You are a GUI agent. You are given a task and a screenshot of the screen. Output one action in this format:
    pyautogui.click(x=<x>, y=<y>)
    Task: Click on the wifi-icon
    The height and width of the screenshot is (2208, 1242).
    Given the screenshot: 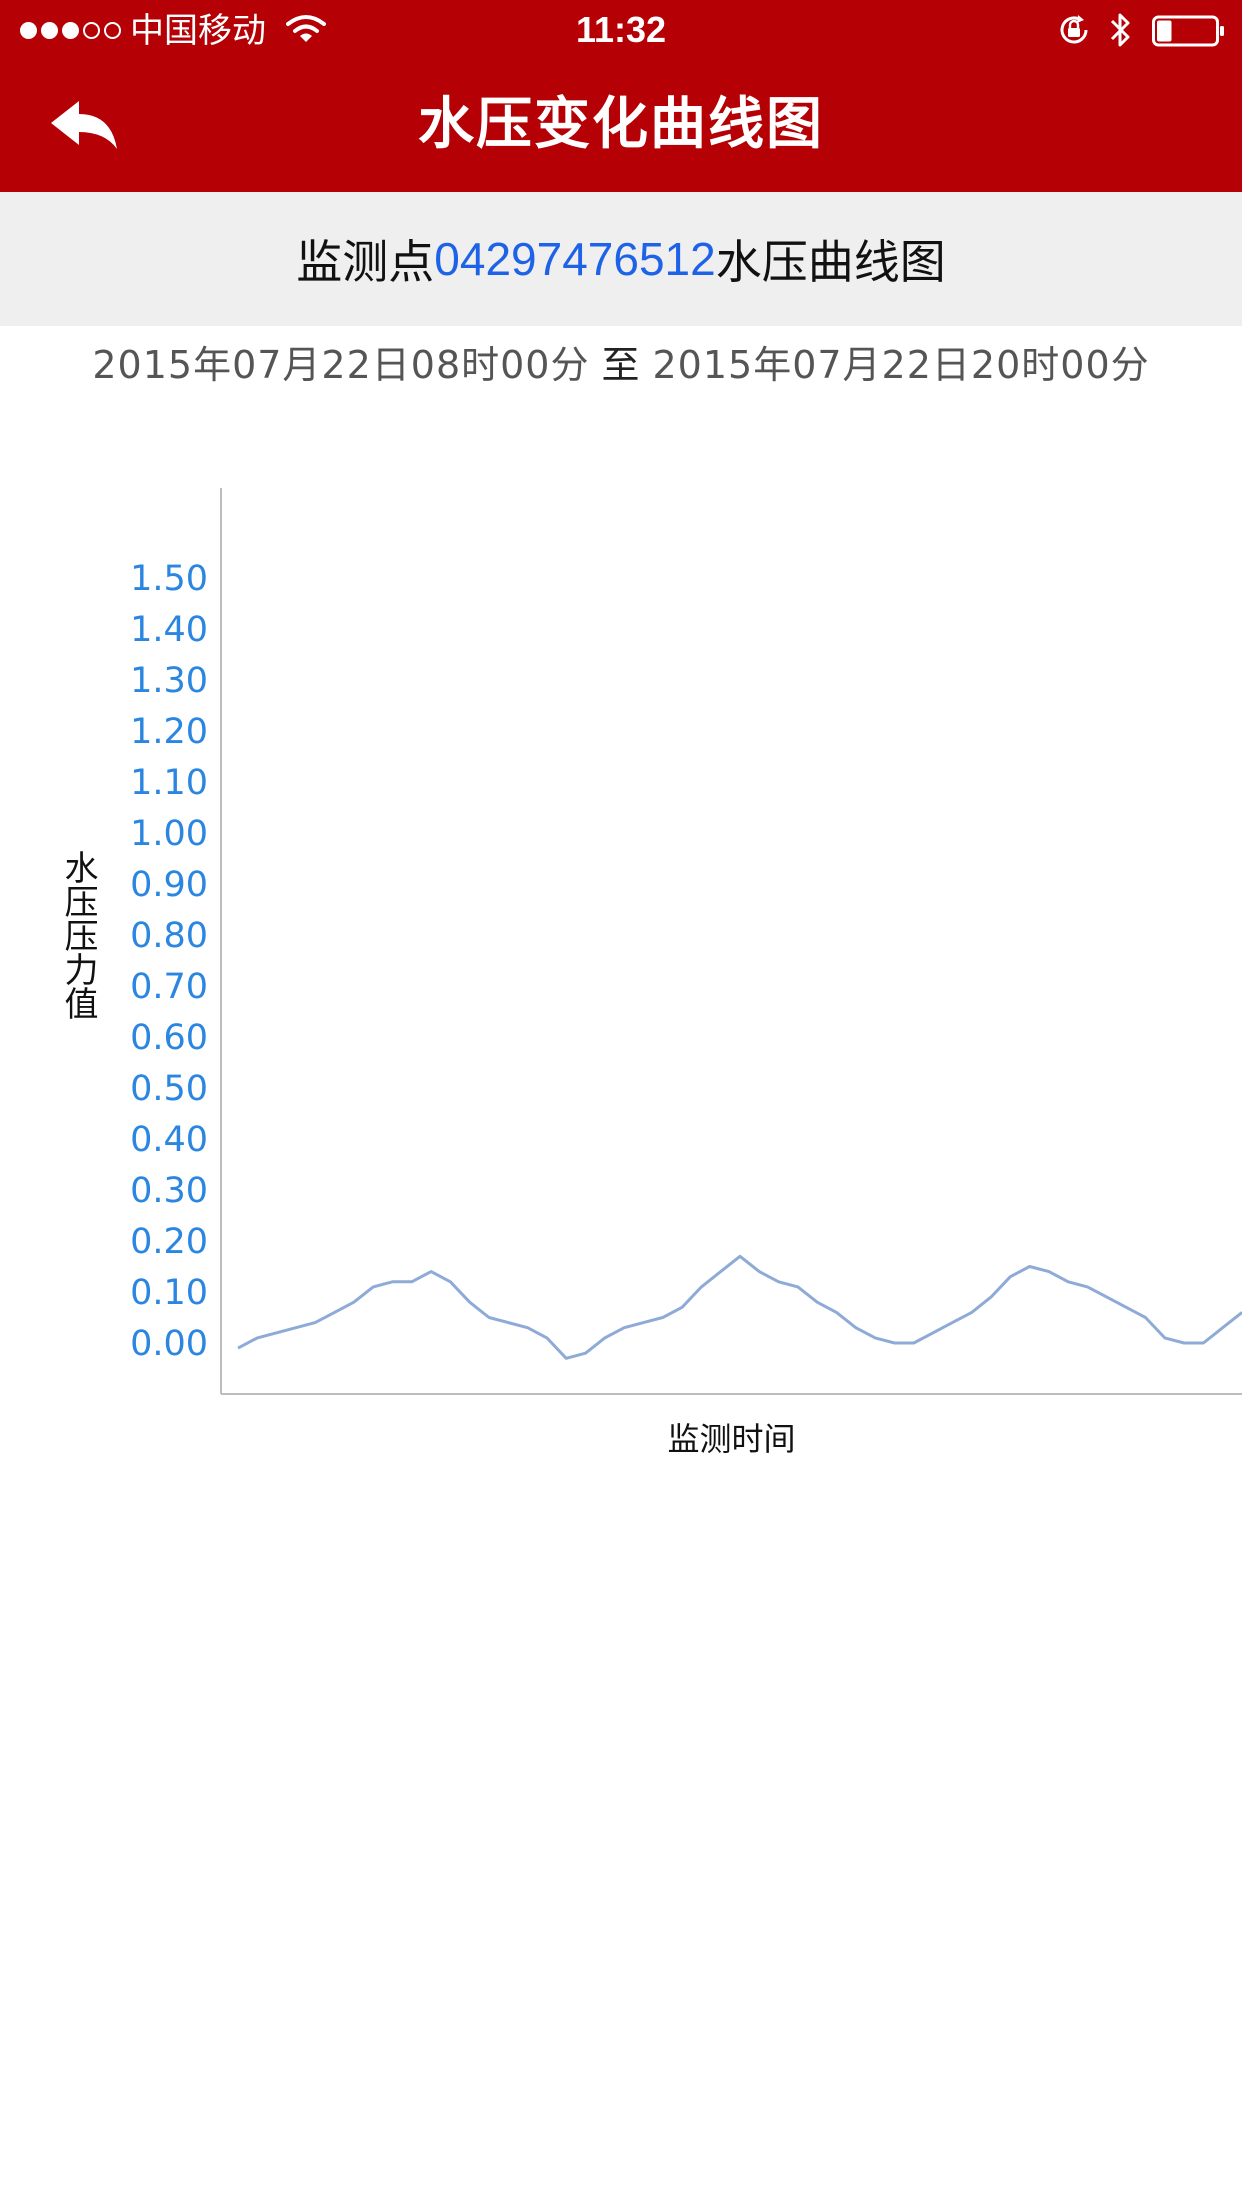 What is the action you would take?
    pyautogui.click(x=306, y=28)
    